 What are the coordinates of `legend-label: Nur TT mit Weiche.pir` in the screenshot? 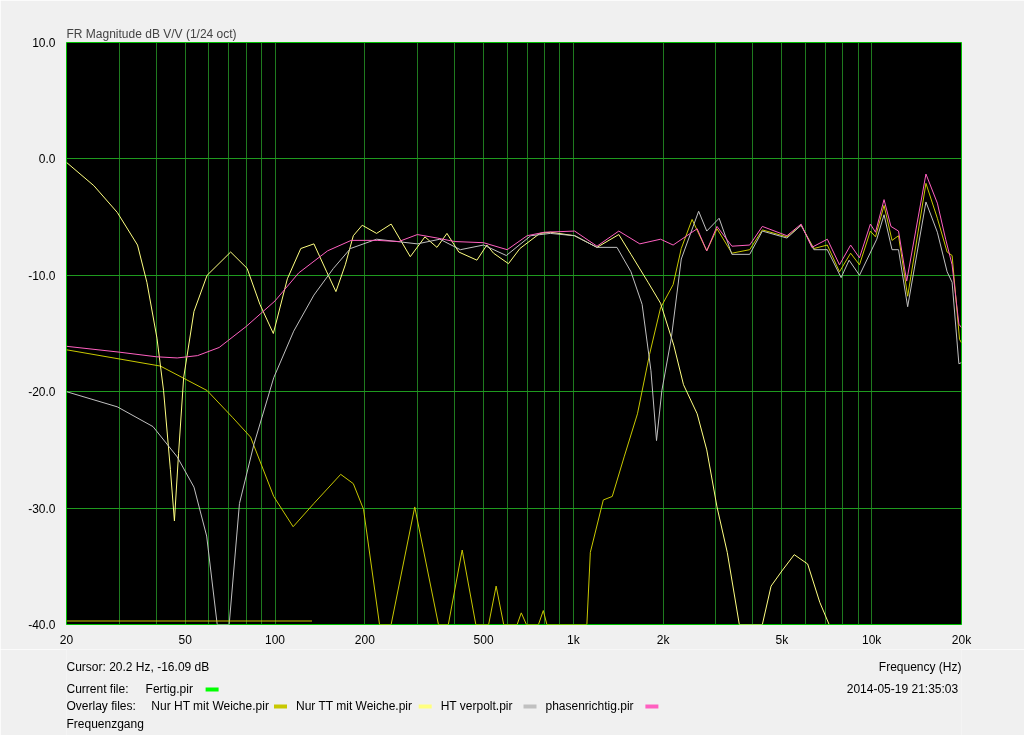 It's located at (354, 705).